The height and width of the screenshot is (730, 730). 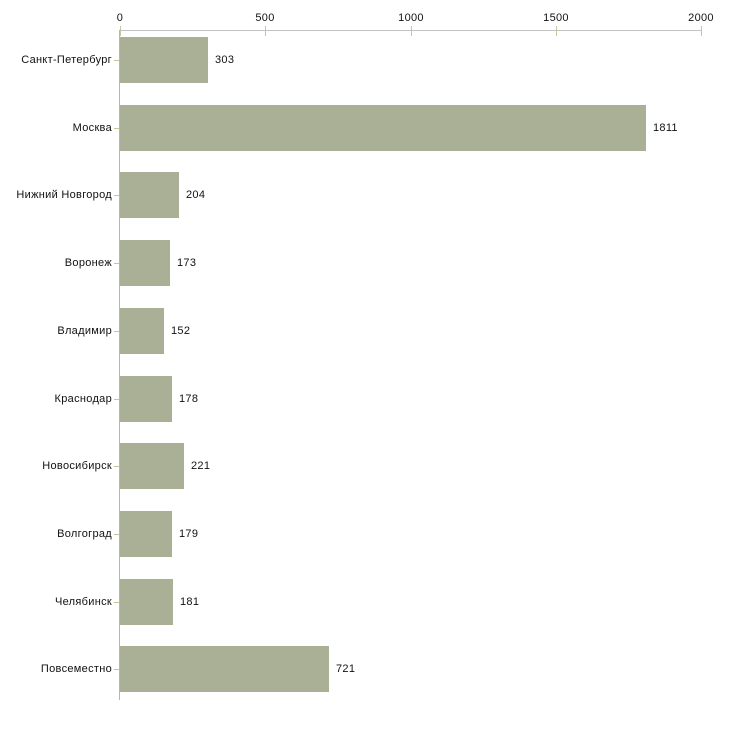 I want to click on bar-value-label: 178, so click(x=189, y=399).